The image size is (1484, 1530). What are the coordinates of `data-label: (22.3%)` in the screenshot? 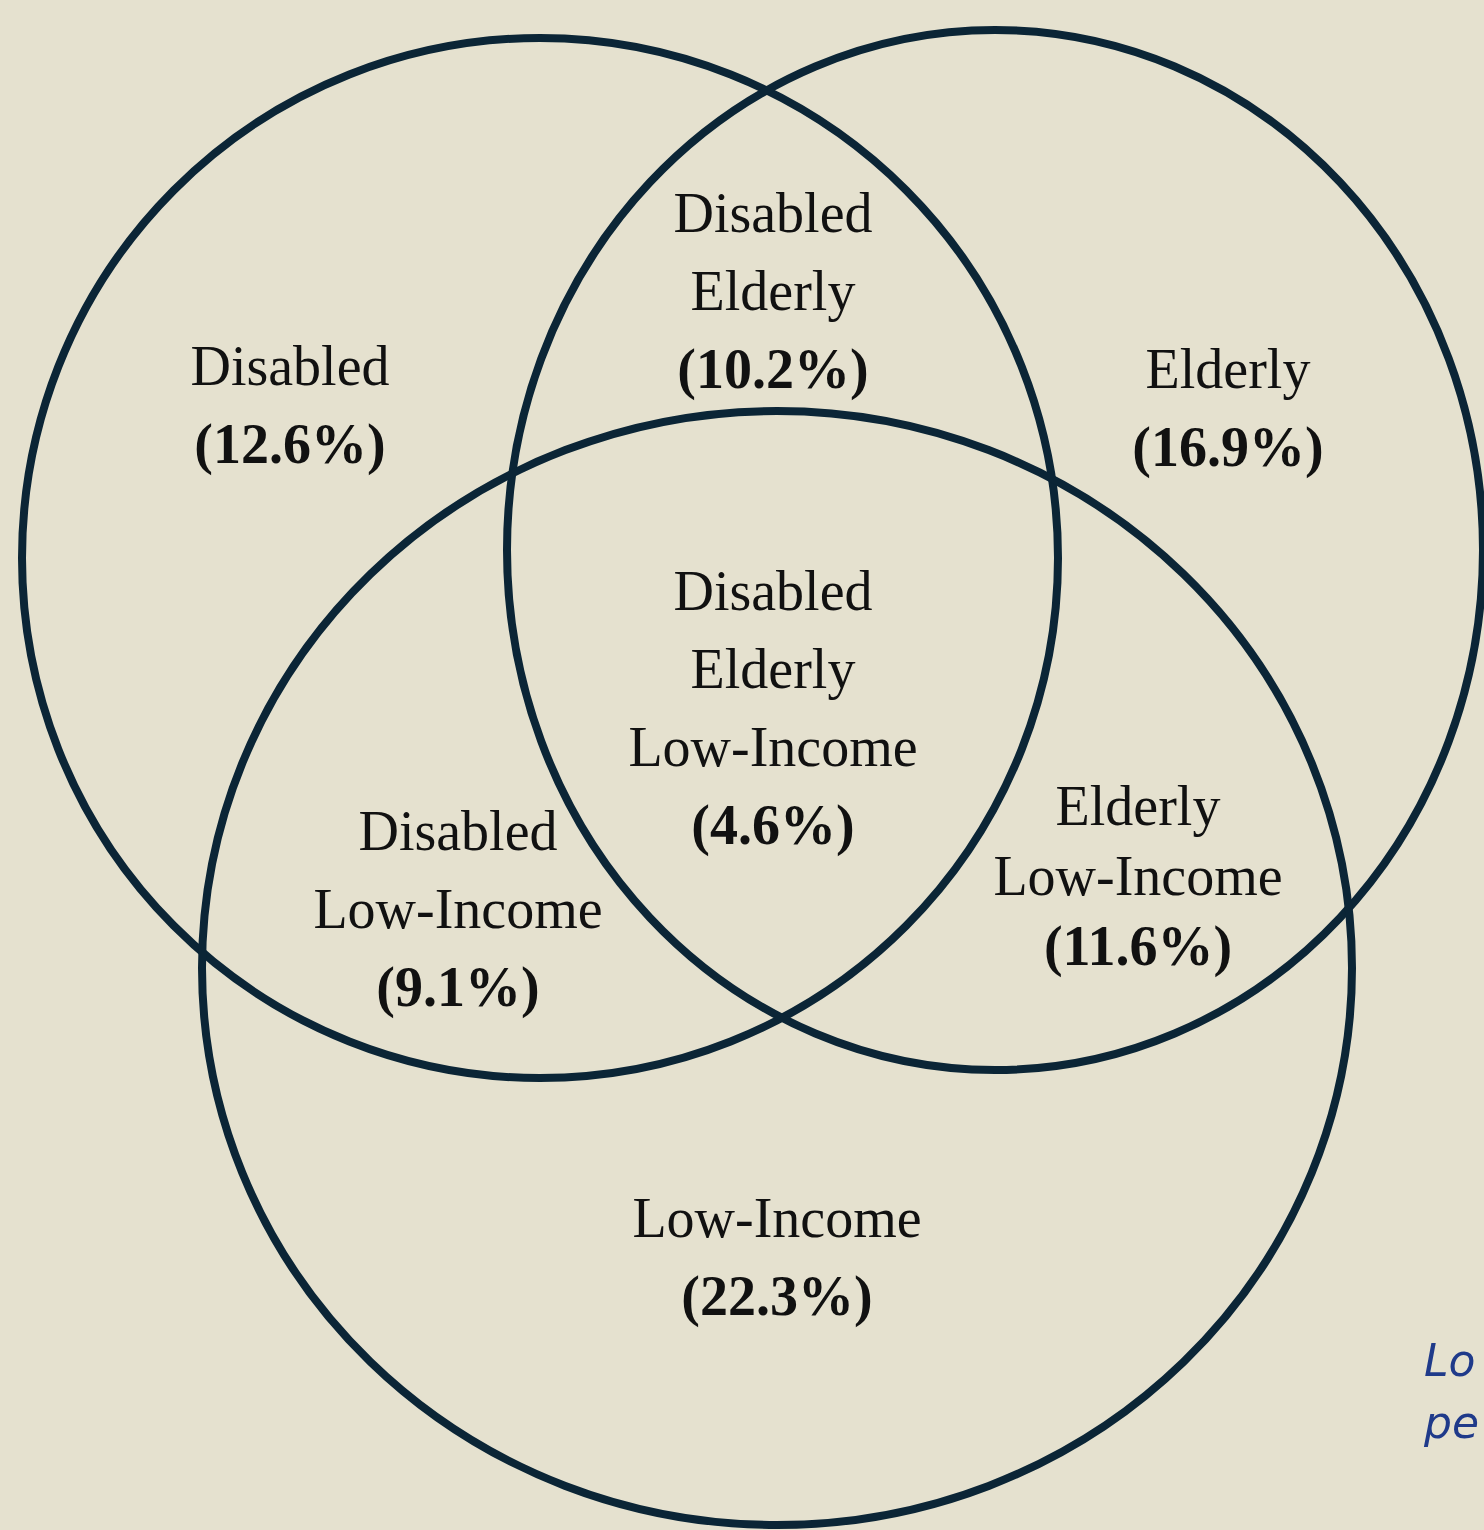 It's located at (777, 1296).